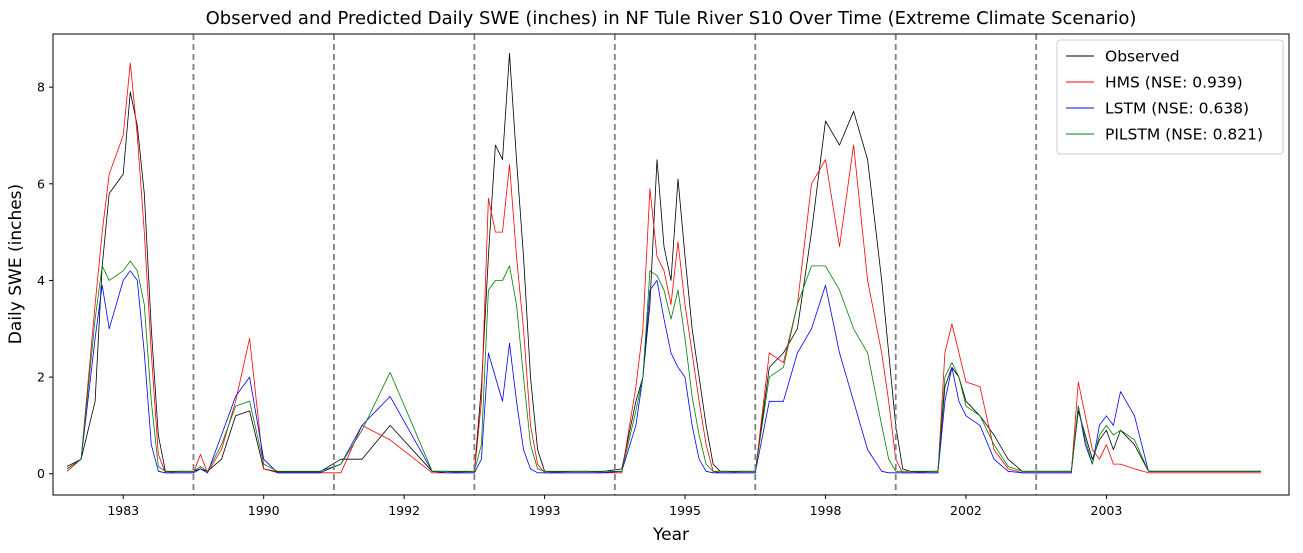 This screenshot has height=553, width=1303. I want to click on x-tick-label: 1983, so click(123, 510).